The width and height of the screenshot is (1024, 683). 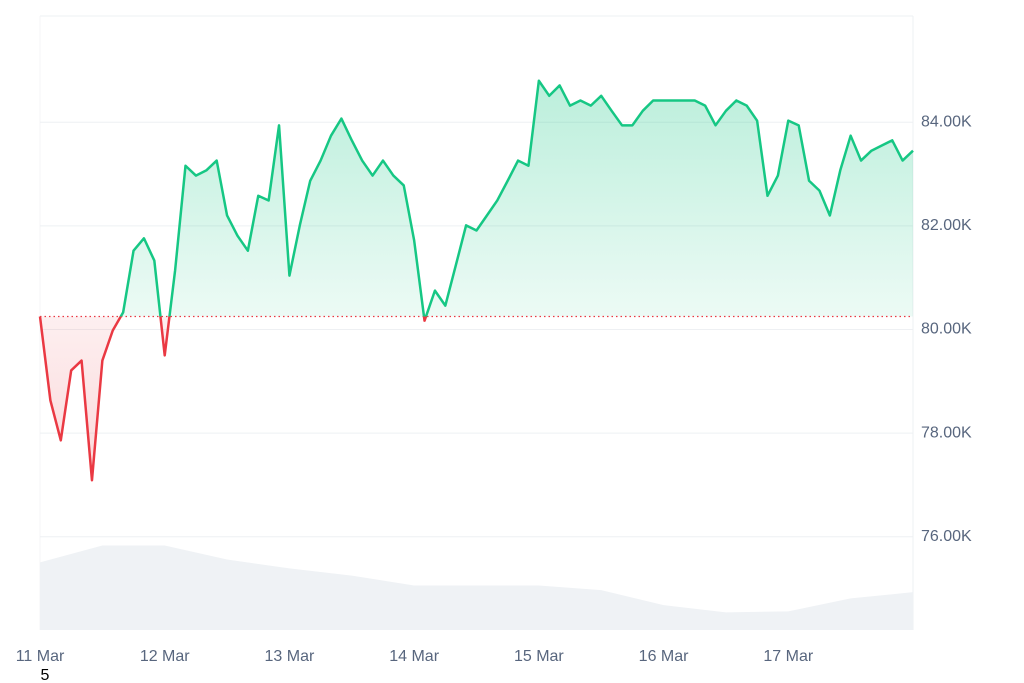 What do you see at coordinates (946, 536) in the screenshot?
I see `y-tick-label: 76.00K` at bounding box center [946, 536].